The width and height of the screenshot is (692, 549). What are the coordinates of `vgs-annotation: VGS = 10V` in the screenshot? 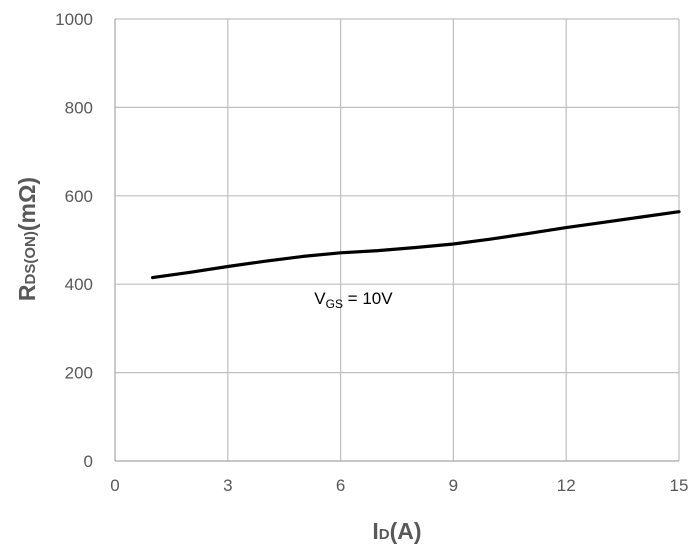 It's located at (353, 300).